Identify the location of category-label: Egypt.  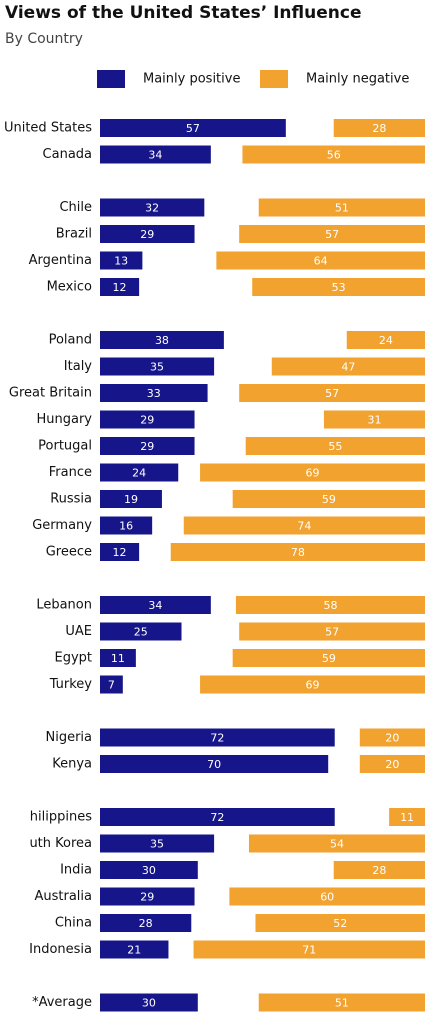
(73, 658).